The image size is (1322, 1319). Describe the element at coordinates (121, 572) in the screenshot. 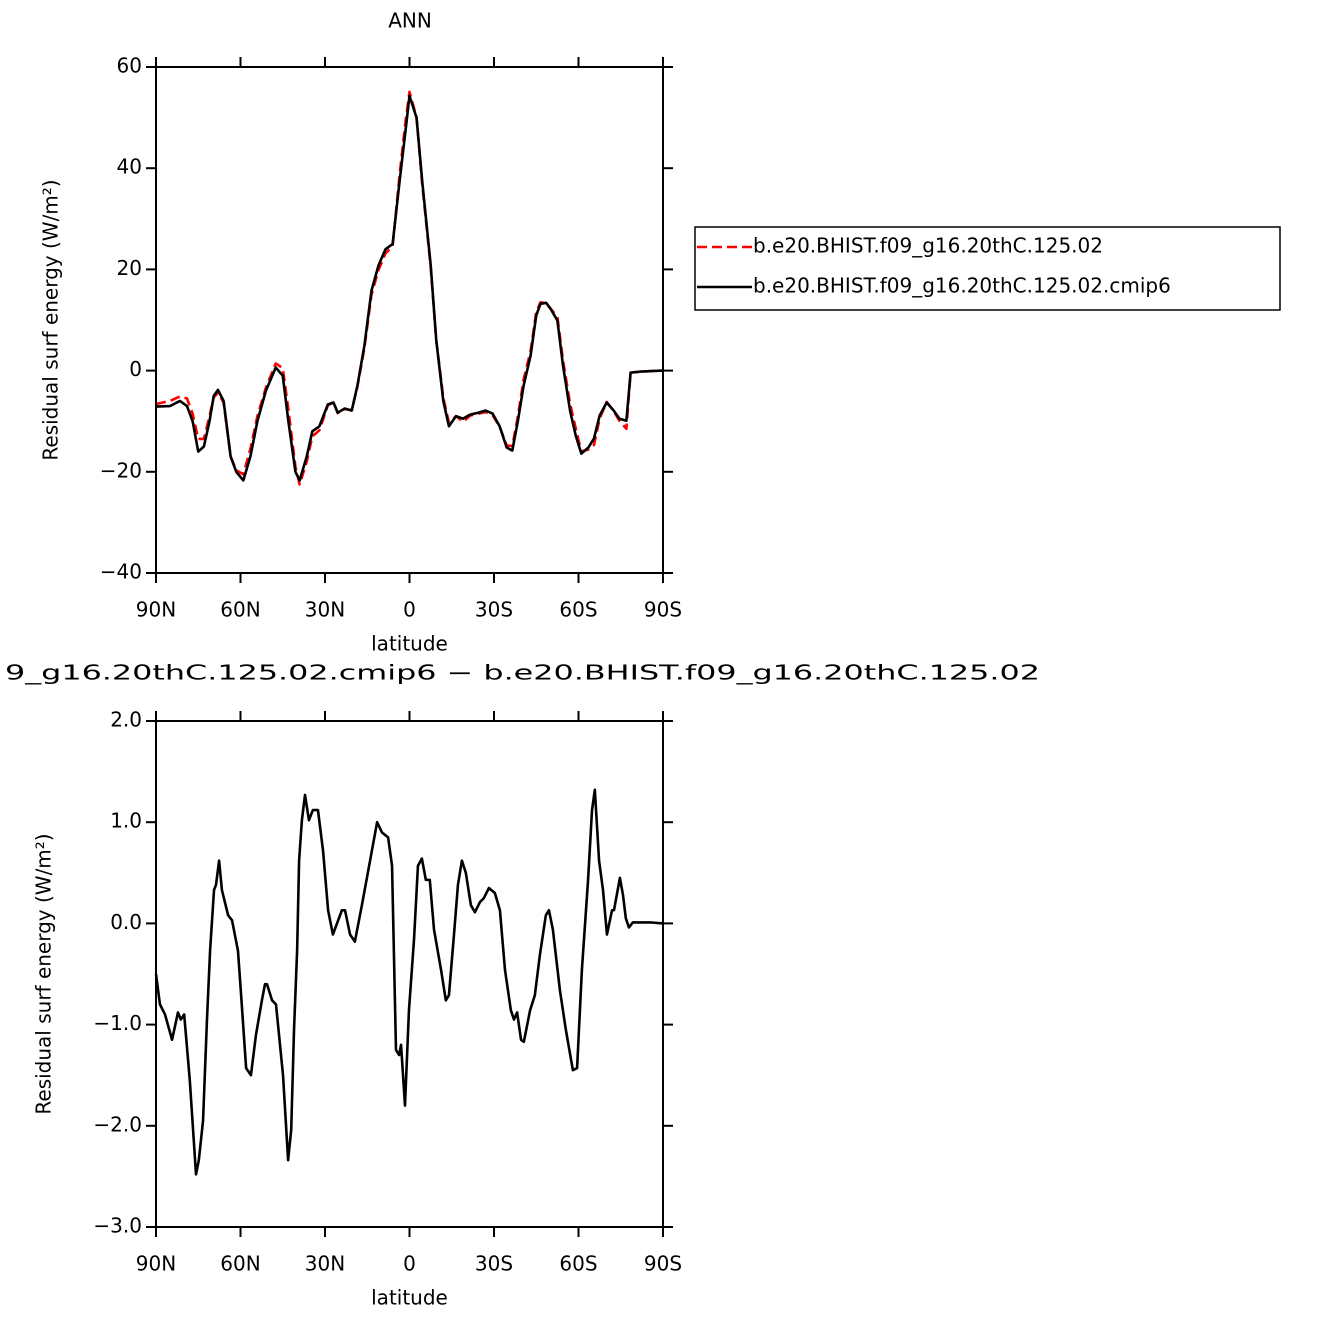

I see `y-tick-label: −40` at that location.